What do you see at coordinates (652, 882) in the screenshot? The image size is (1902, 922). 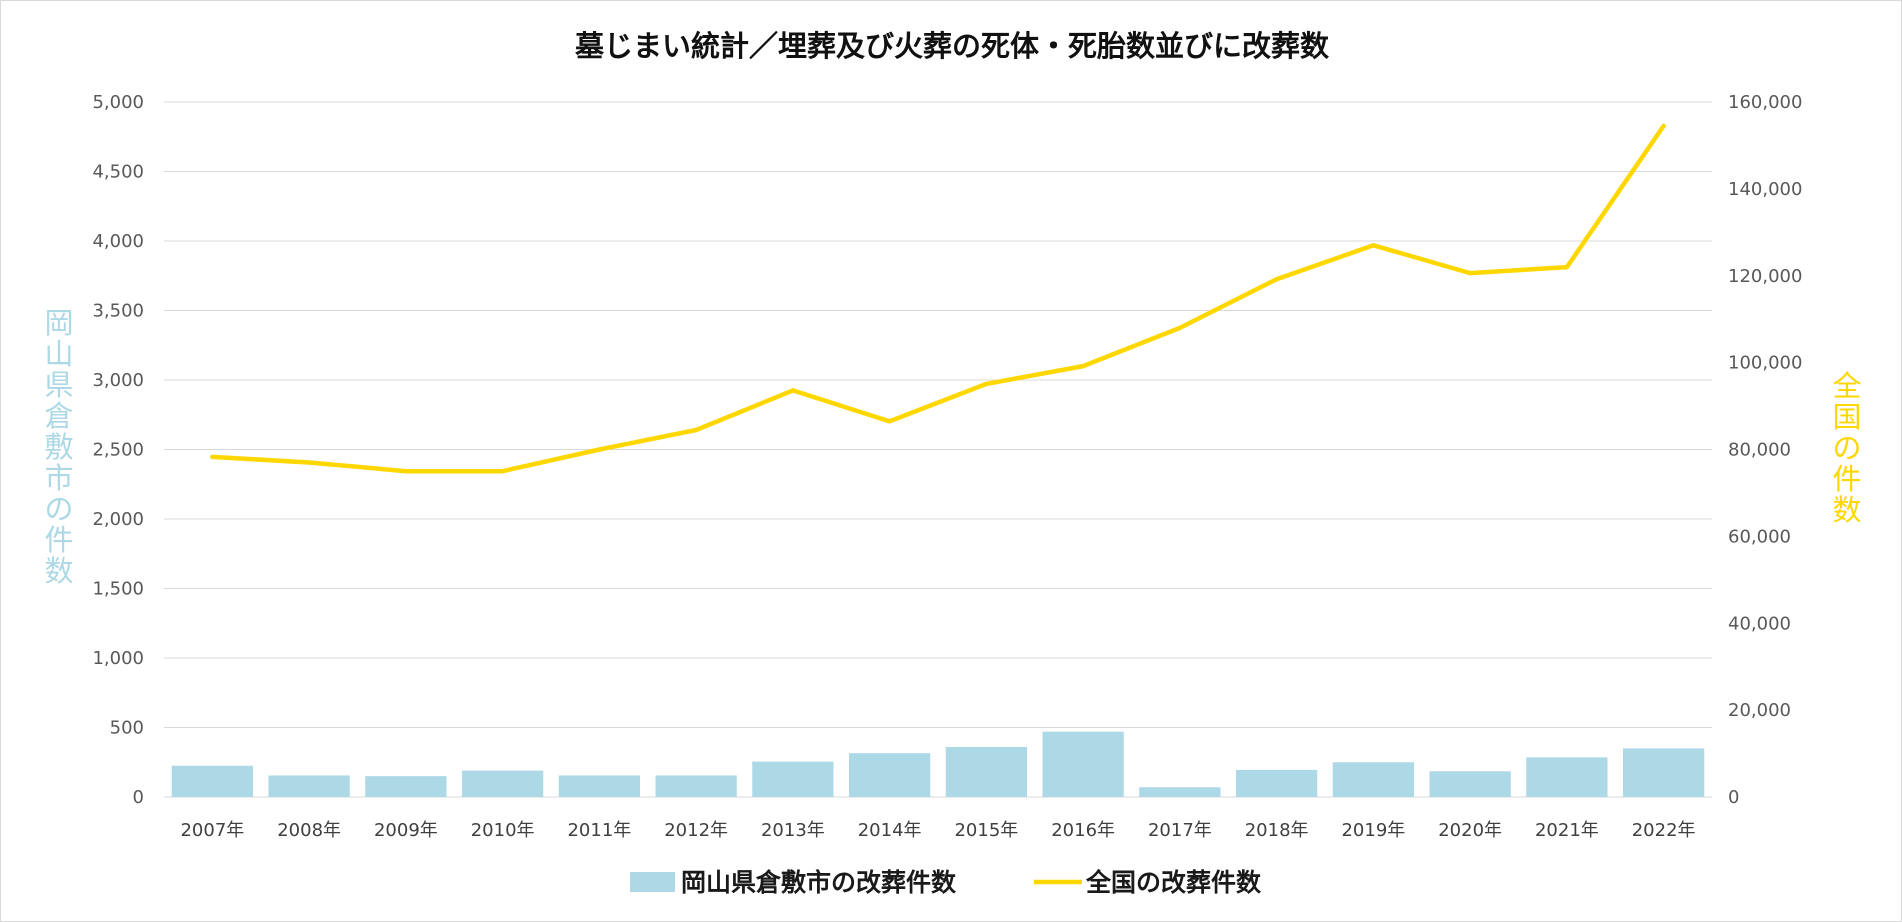 I see `legend-swatch-bar` at bounding box center [652, 882].